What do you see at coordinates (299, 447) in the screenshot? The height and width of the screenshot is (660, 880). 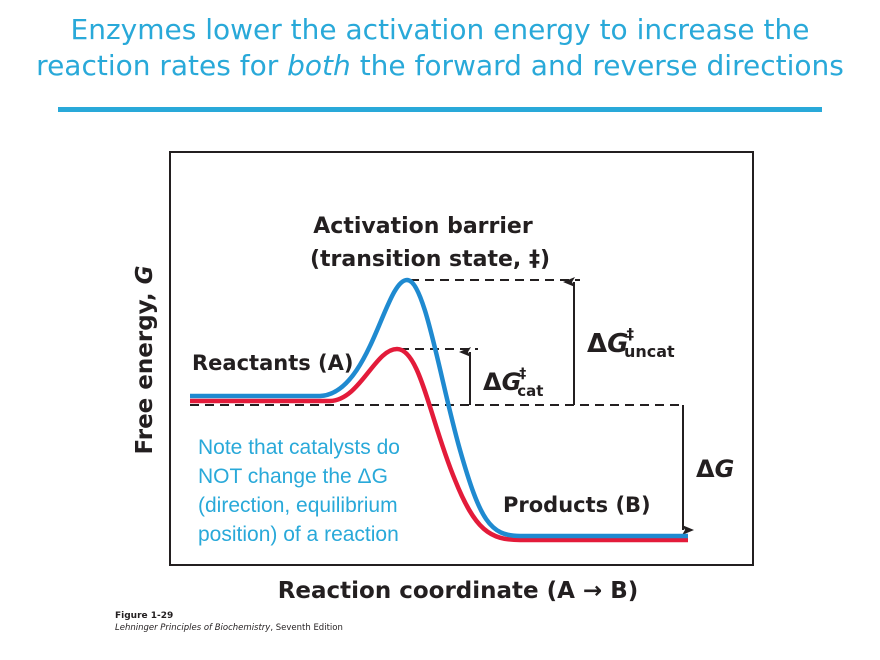 I see `note-line: Note that catalysts do` at bounding box center [299, 447].